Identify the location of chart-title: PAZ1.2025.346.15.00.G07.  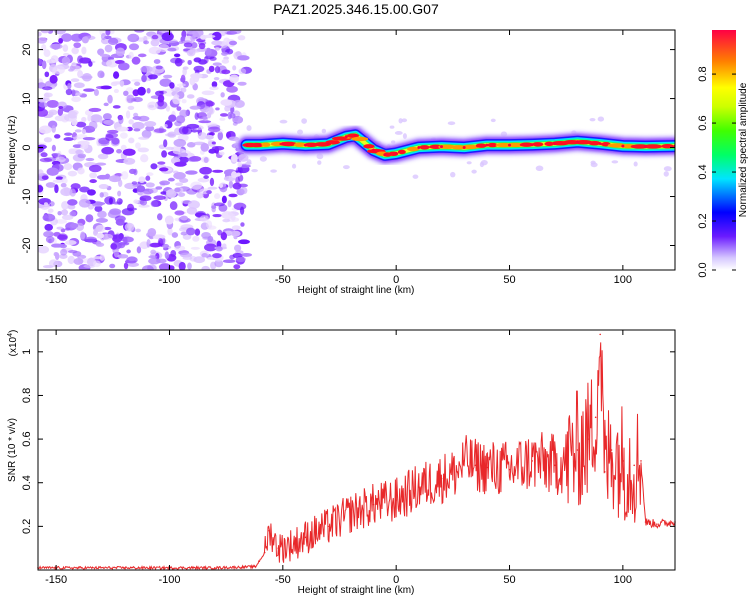
(356, 9).